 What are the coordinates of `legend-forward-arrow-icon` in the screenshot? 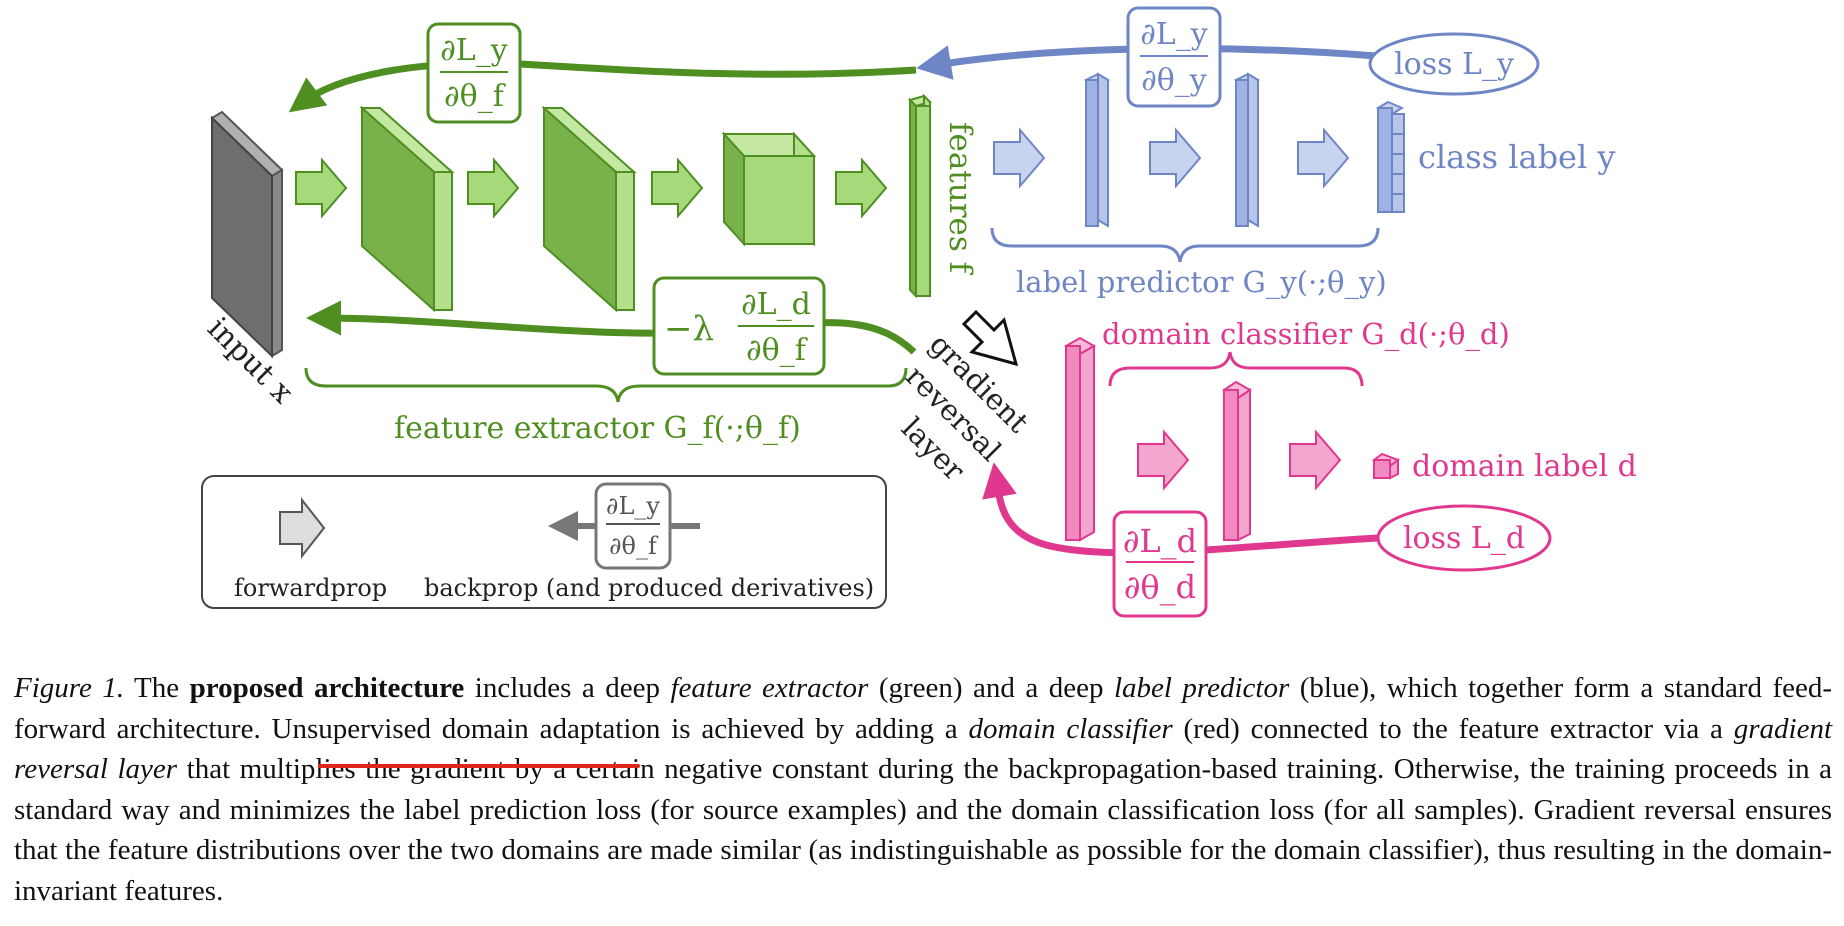 It's located at (302, 528).